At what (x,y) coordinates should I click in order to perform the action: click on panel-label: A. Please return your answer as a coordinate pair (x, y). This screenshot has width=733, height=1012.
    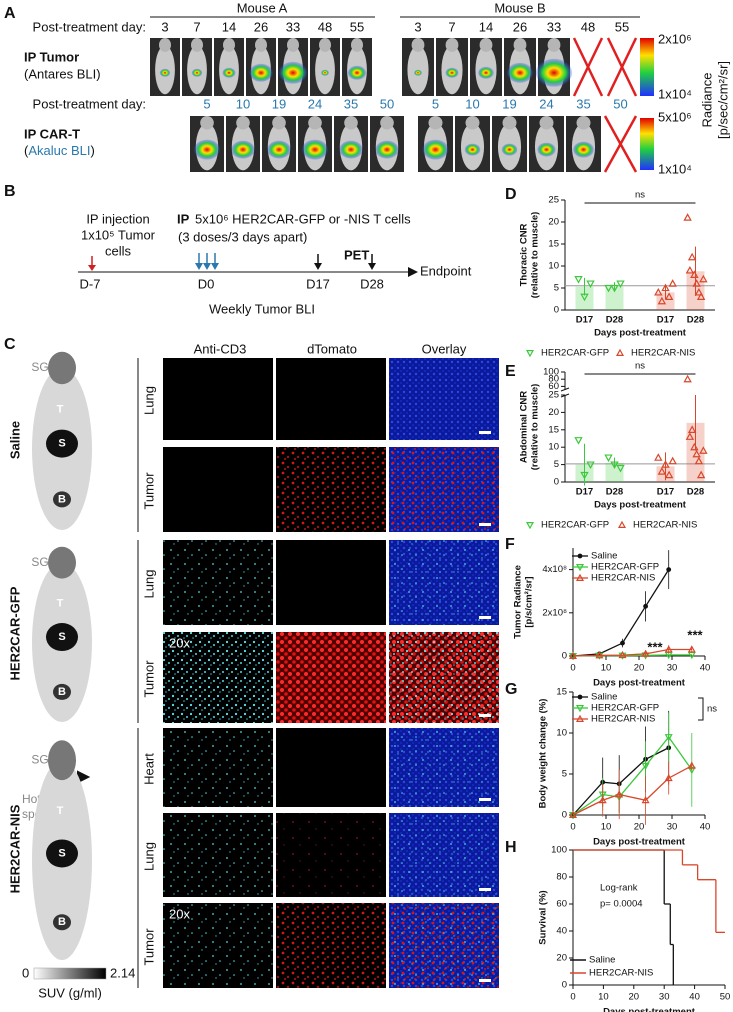
    Looking at the image, I should click on (10, 13).